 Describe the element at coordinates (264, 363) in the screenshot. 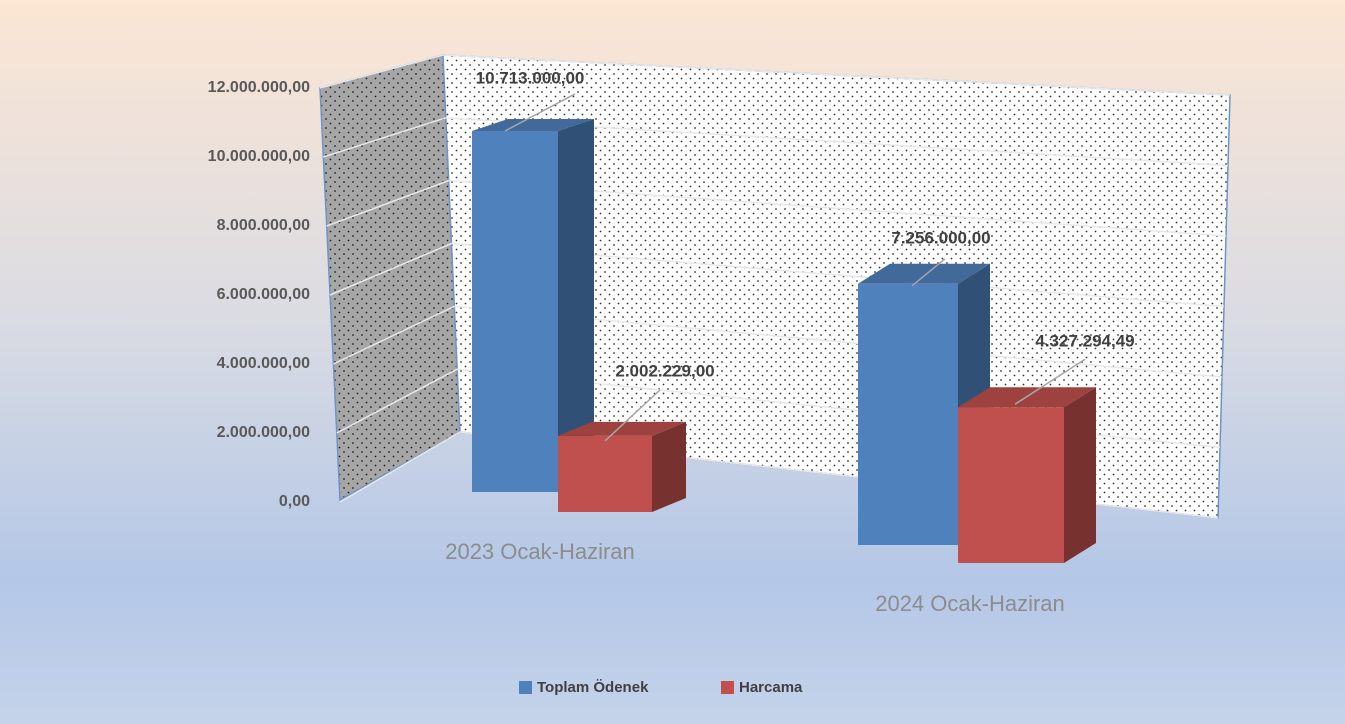

I see `y-tick-label: 4.000.000,00` at that location.